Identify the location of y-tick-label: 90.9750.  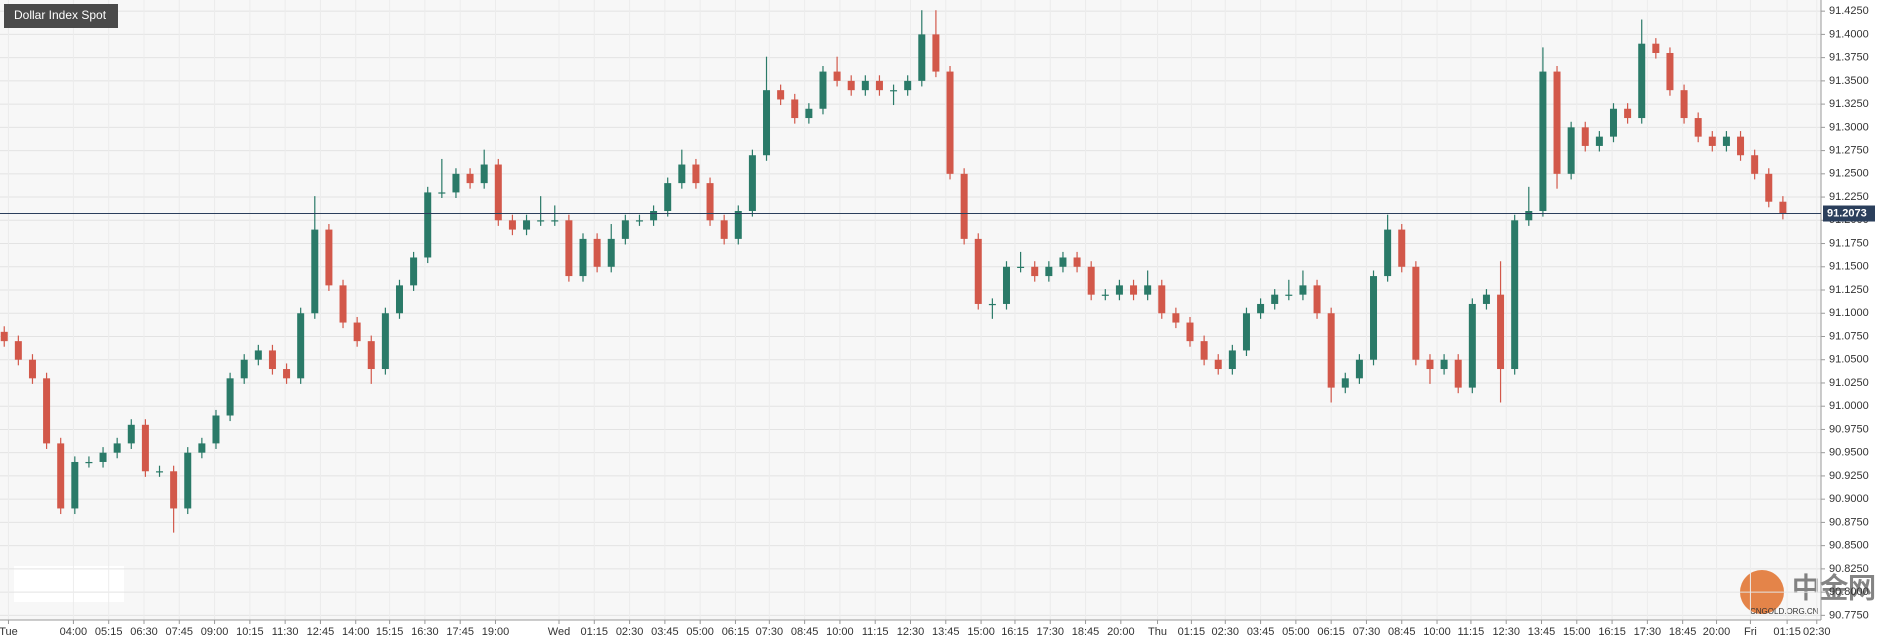
(1849, 429).